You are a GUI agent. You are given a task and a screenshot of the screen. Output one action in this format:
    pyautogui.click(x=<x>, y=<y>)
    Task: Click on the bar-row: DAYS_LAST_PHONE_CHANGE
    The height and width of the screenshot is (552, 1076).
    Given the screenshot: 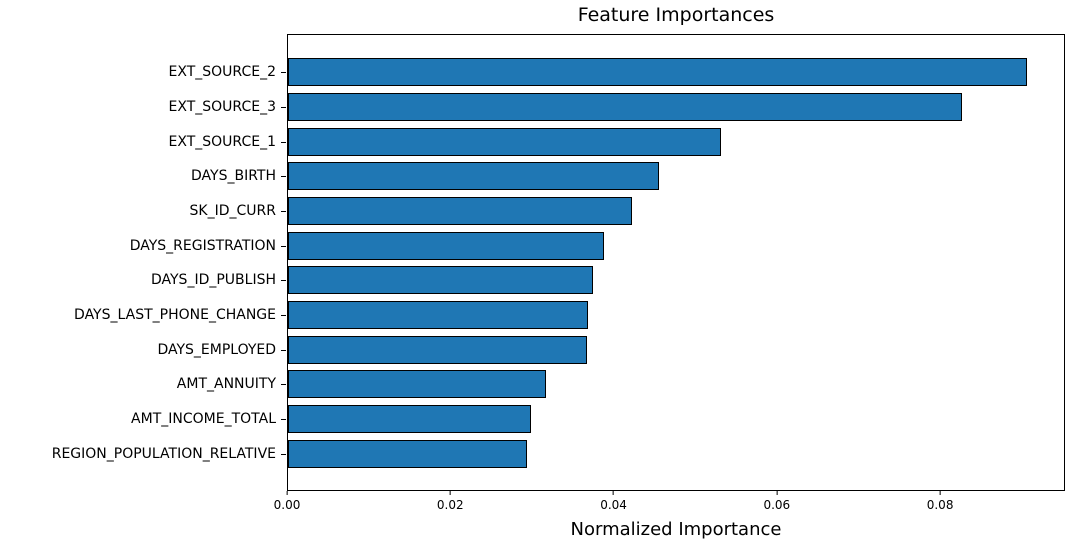 What is the action you would take?
    pyautogui.click(x=569, y=315)
    